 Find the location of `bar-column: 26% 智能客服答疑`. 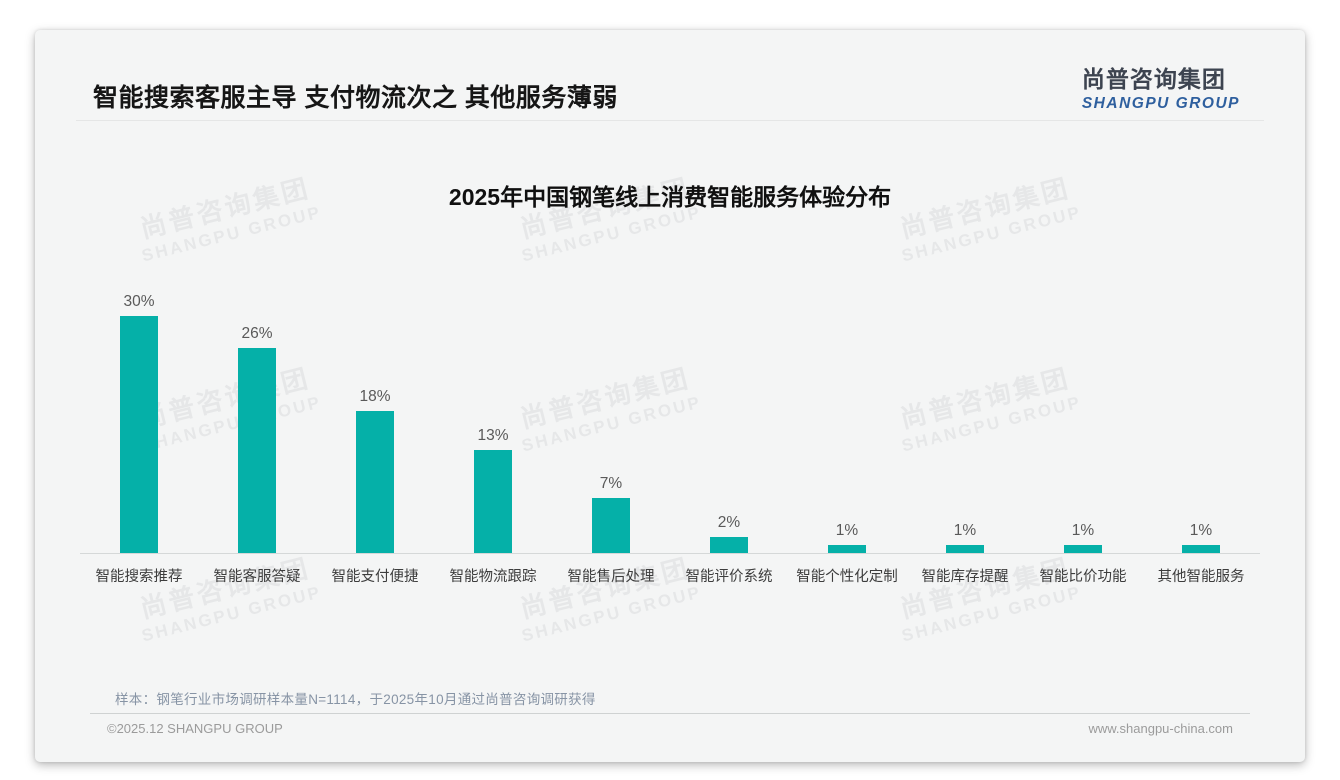

bar-column: 26% 智能客服答疑 is located at coordinates (257, 434).